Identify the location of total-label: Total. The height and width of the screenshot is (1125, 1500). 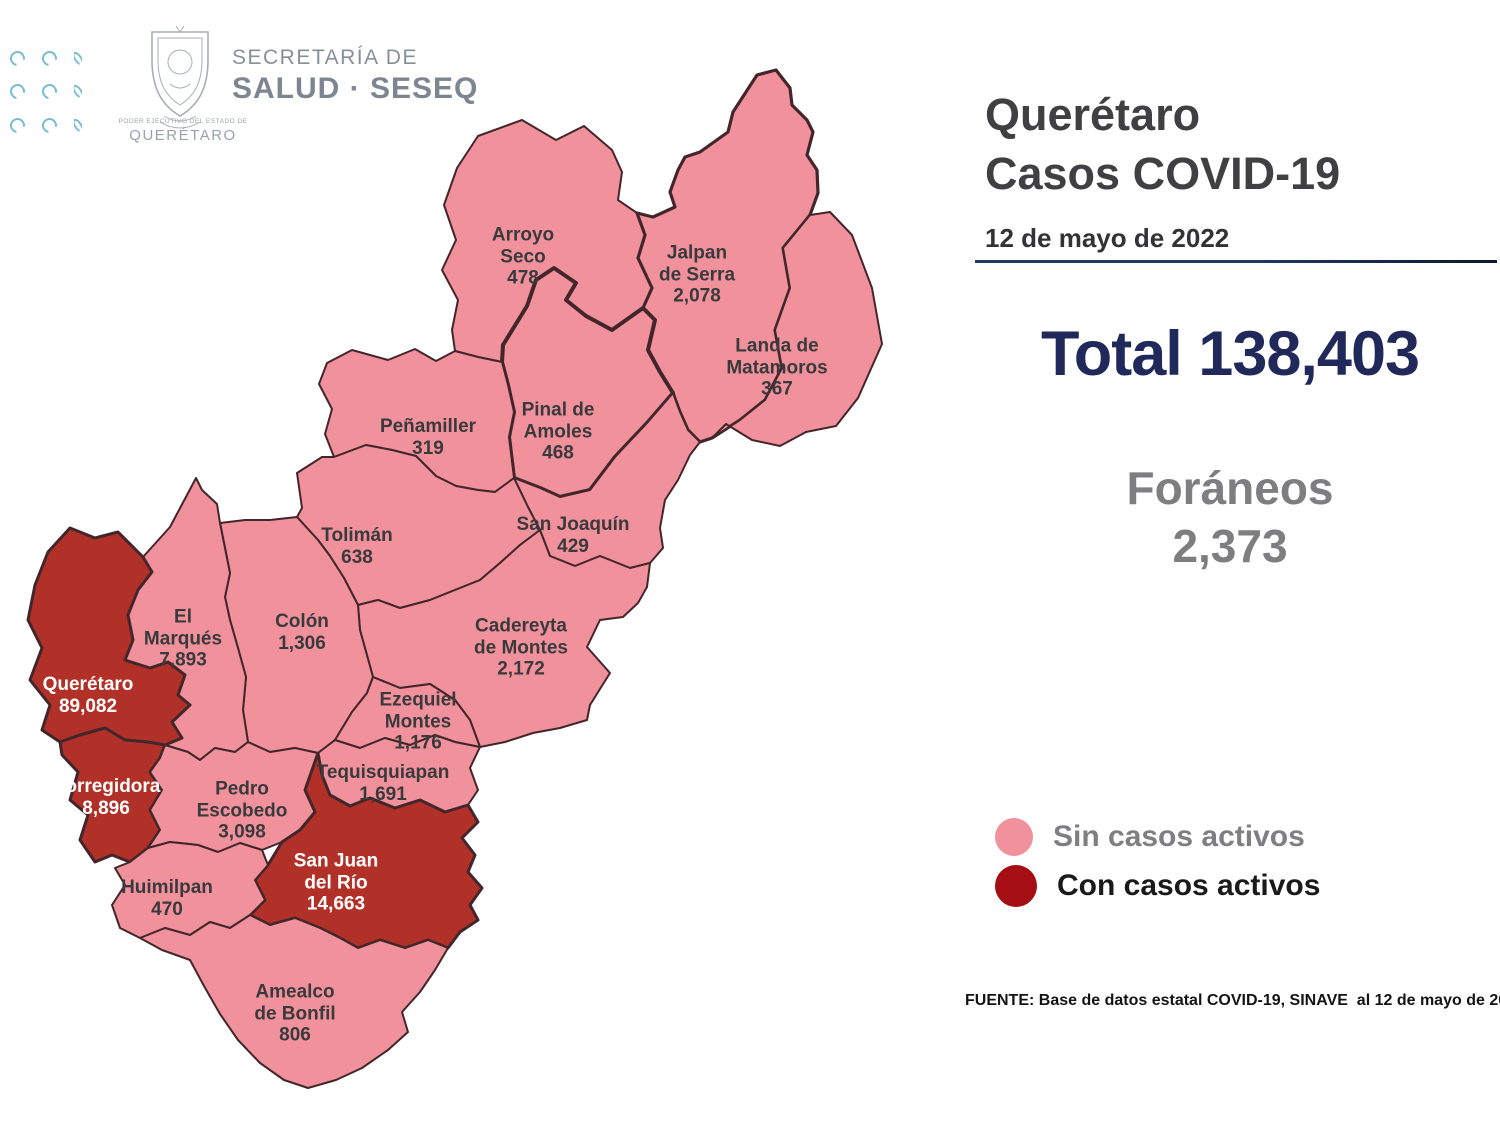
(1111, 354).